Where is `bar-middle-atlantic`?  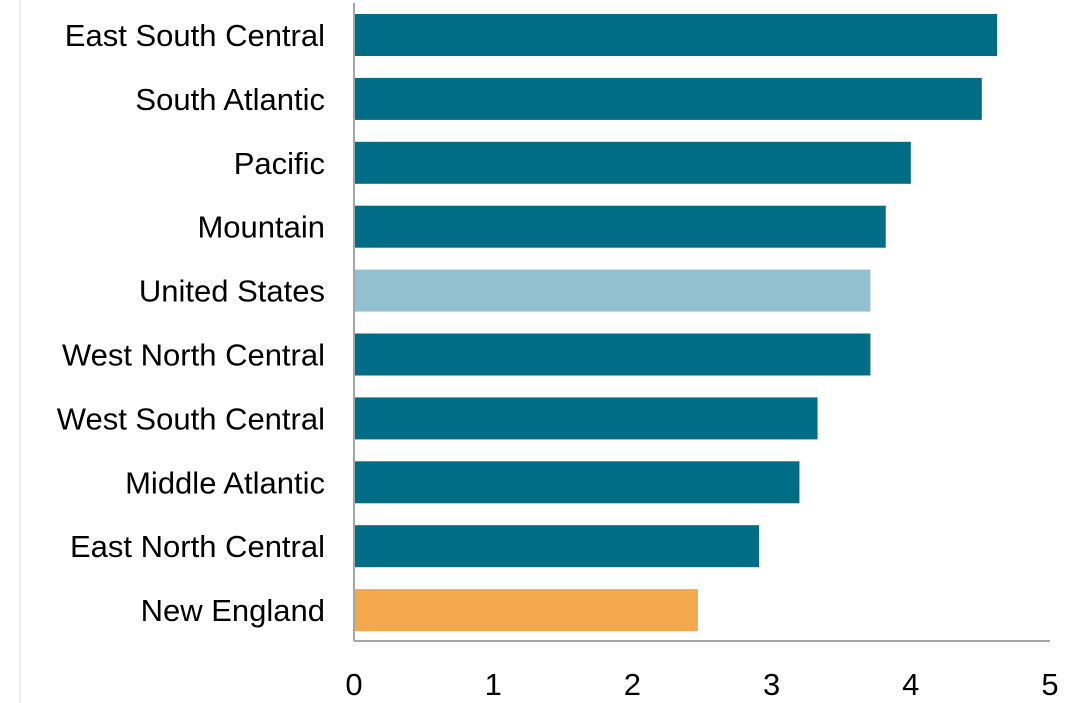 bar-middle-atlantic is located at coordinates (577, 482).